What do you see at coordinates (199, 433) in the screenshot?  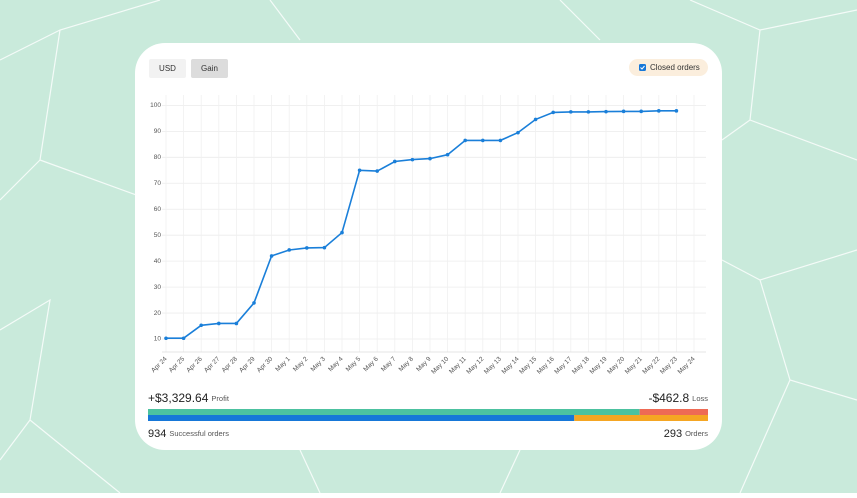 I see `successful-label: Successful orders` at bounding box center [199, 433].